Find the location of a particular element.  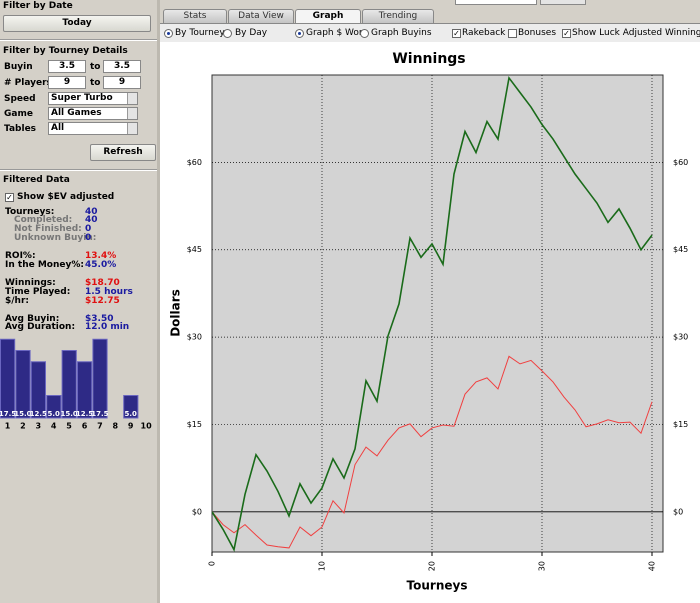

dropdown: All is located at coordinates (93, 128).